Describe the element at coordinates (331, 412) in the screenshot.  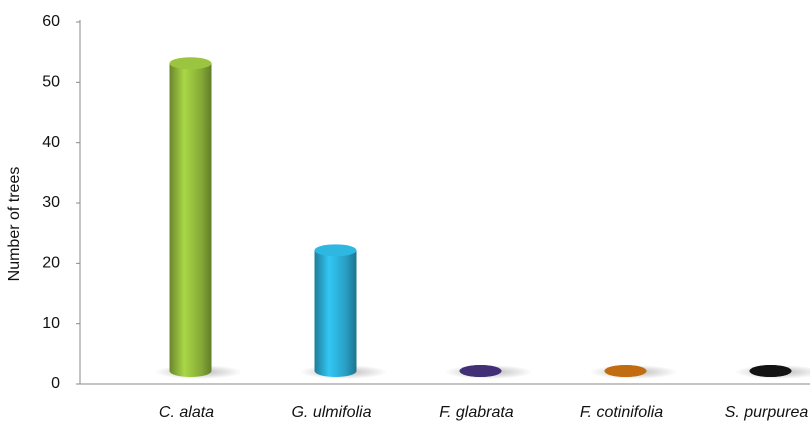
I see `x-tick-label: G. ulmifolia` at that location.